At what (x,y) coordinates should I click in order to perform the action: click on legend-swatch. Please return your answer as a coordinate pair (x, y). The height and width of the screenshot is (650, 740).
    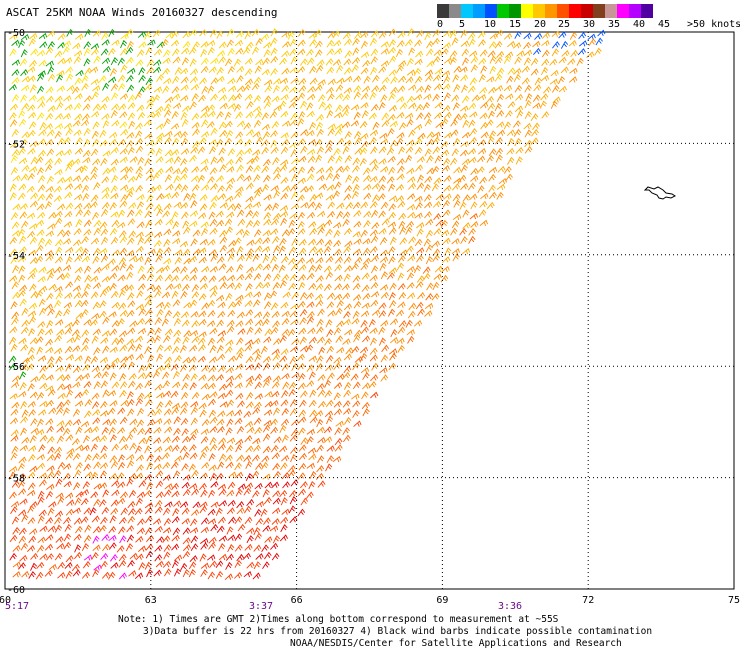
    Looking at the image, I should click on (479, 11).